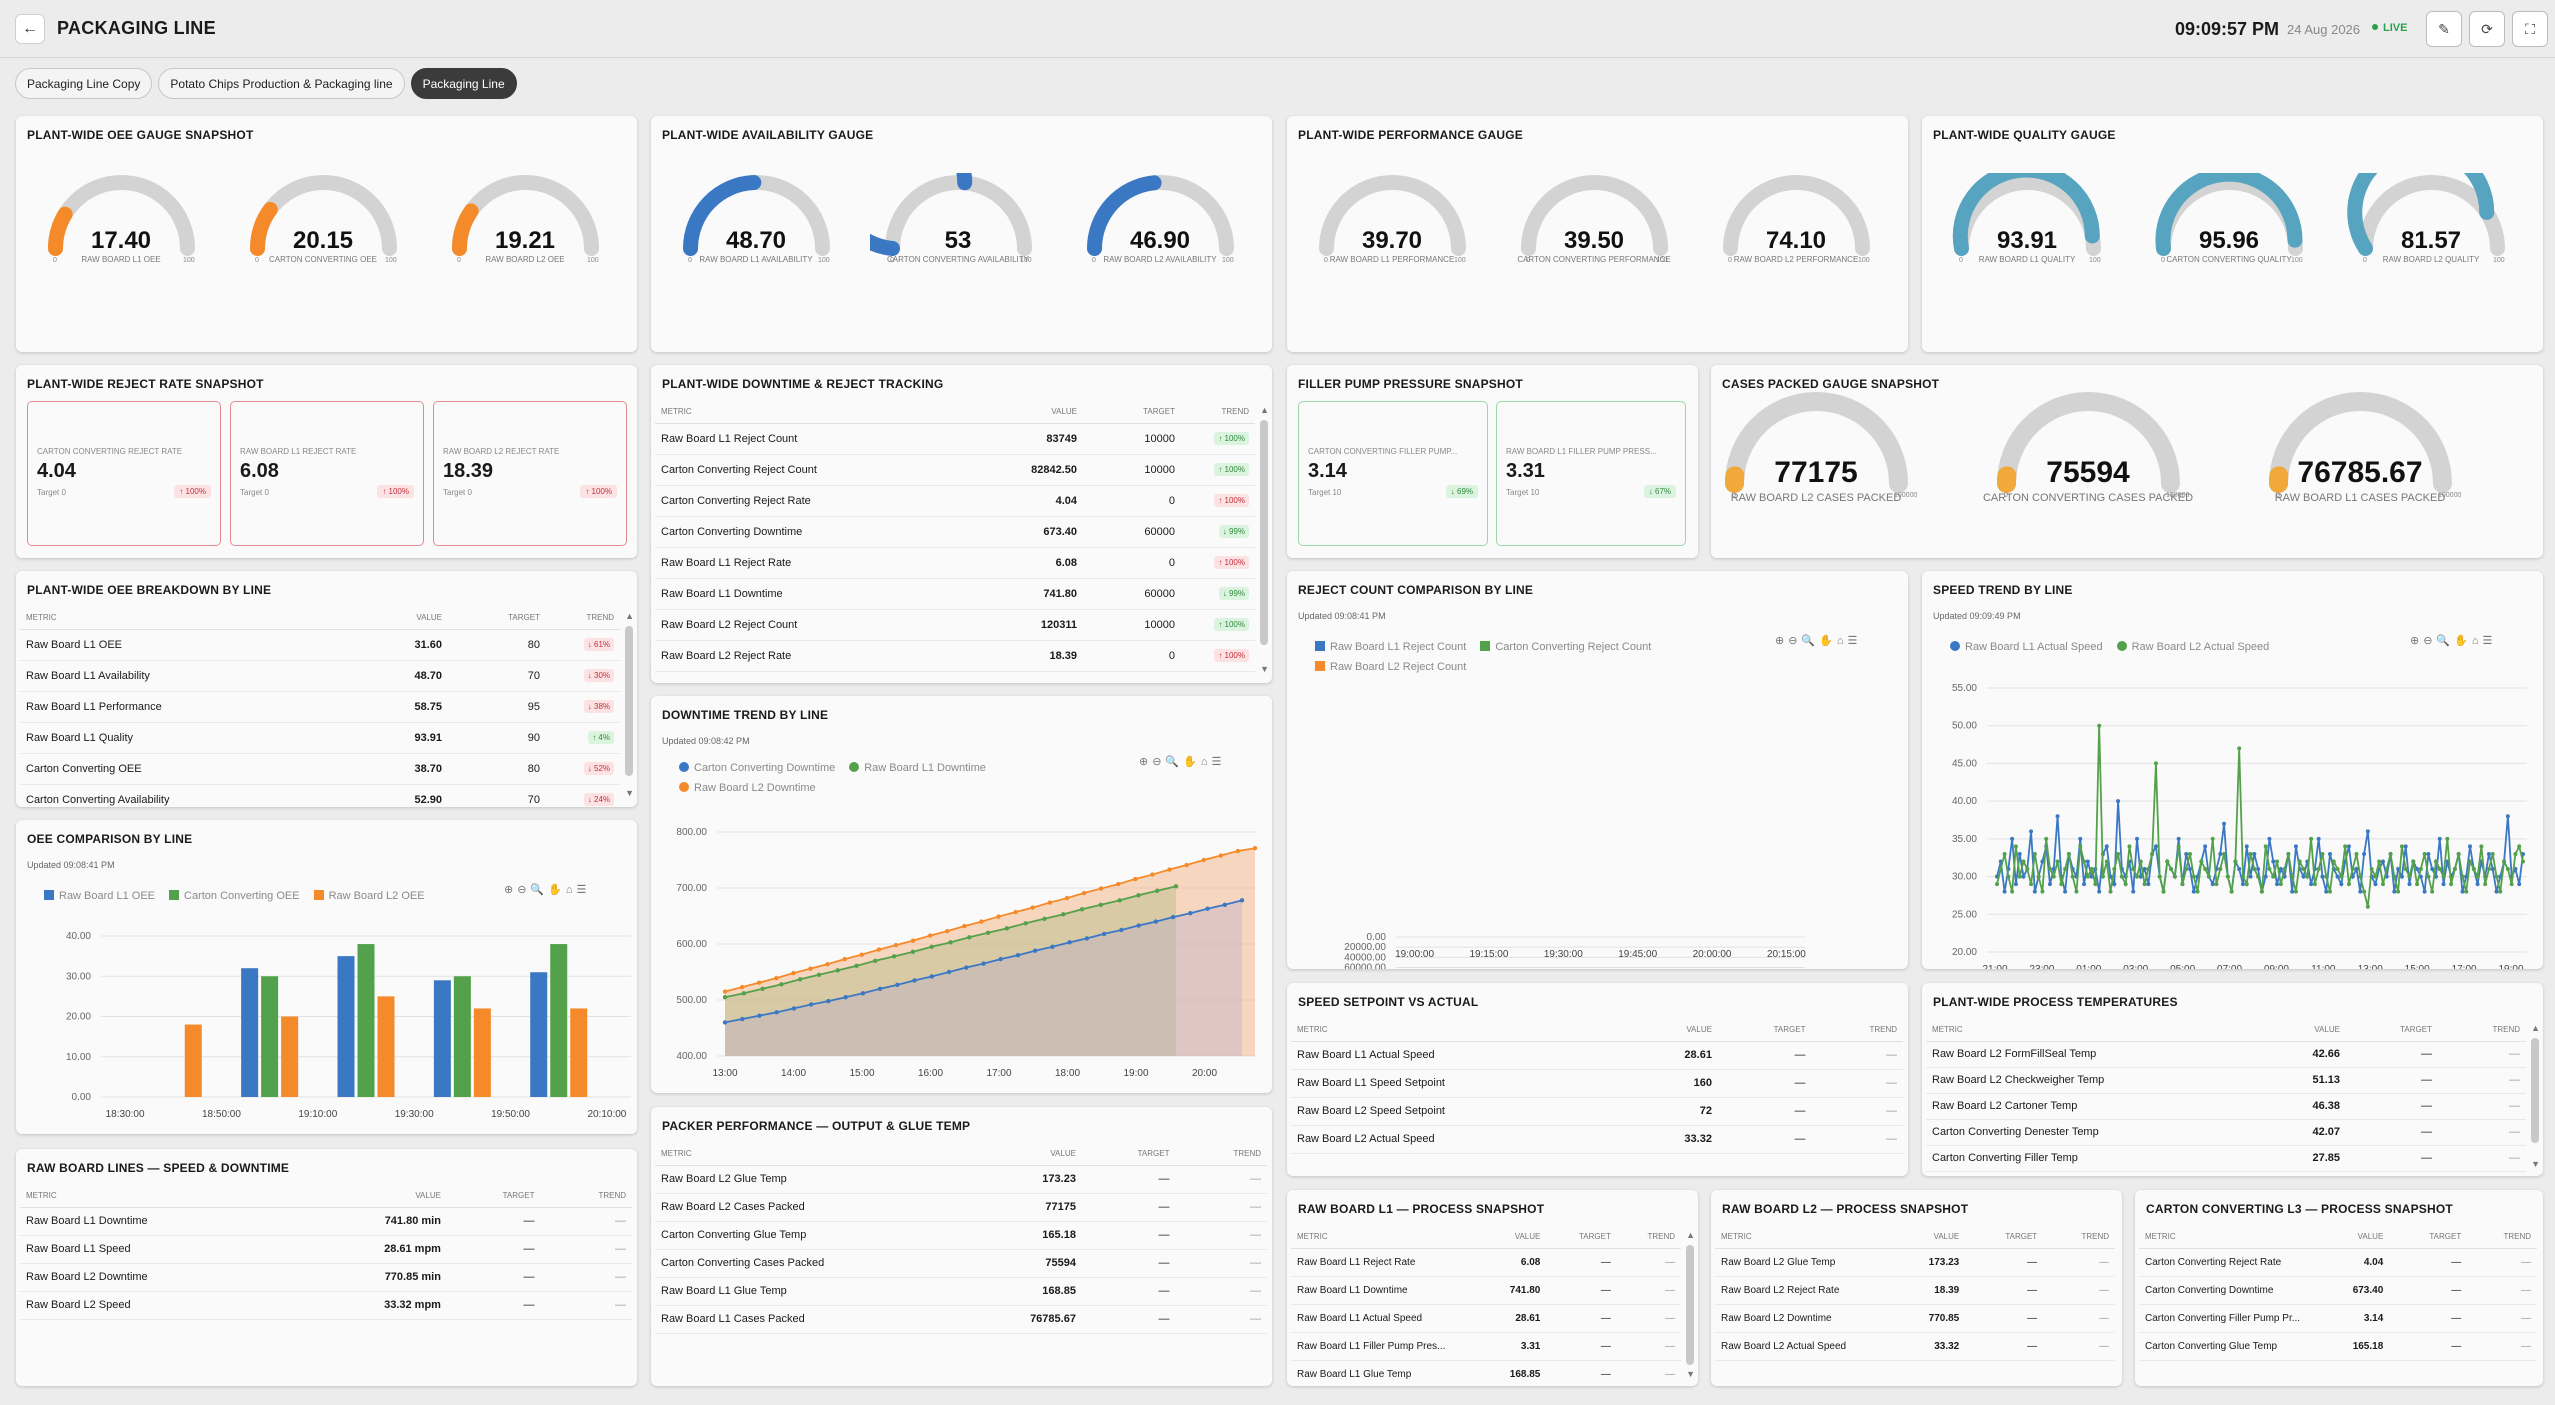  I want to click on tab-potato-chips: Potato Chips Production & Packaging line, so click(281, 83).